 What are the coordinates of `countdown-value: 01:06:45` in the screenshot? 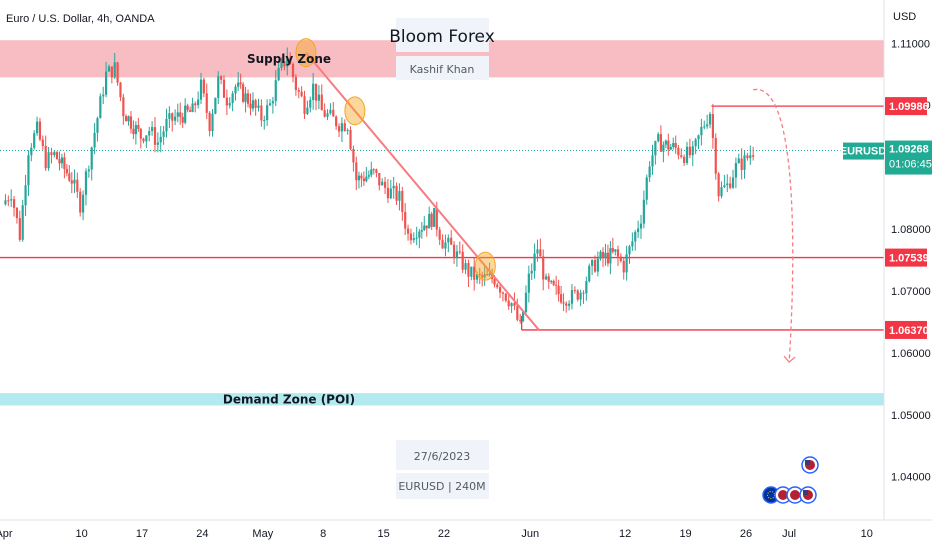 It's located at (910, 165).